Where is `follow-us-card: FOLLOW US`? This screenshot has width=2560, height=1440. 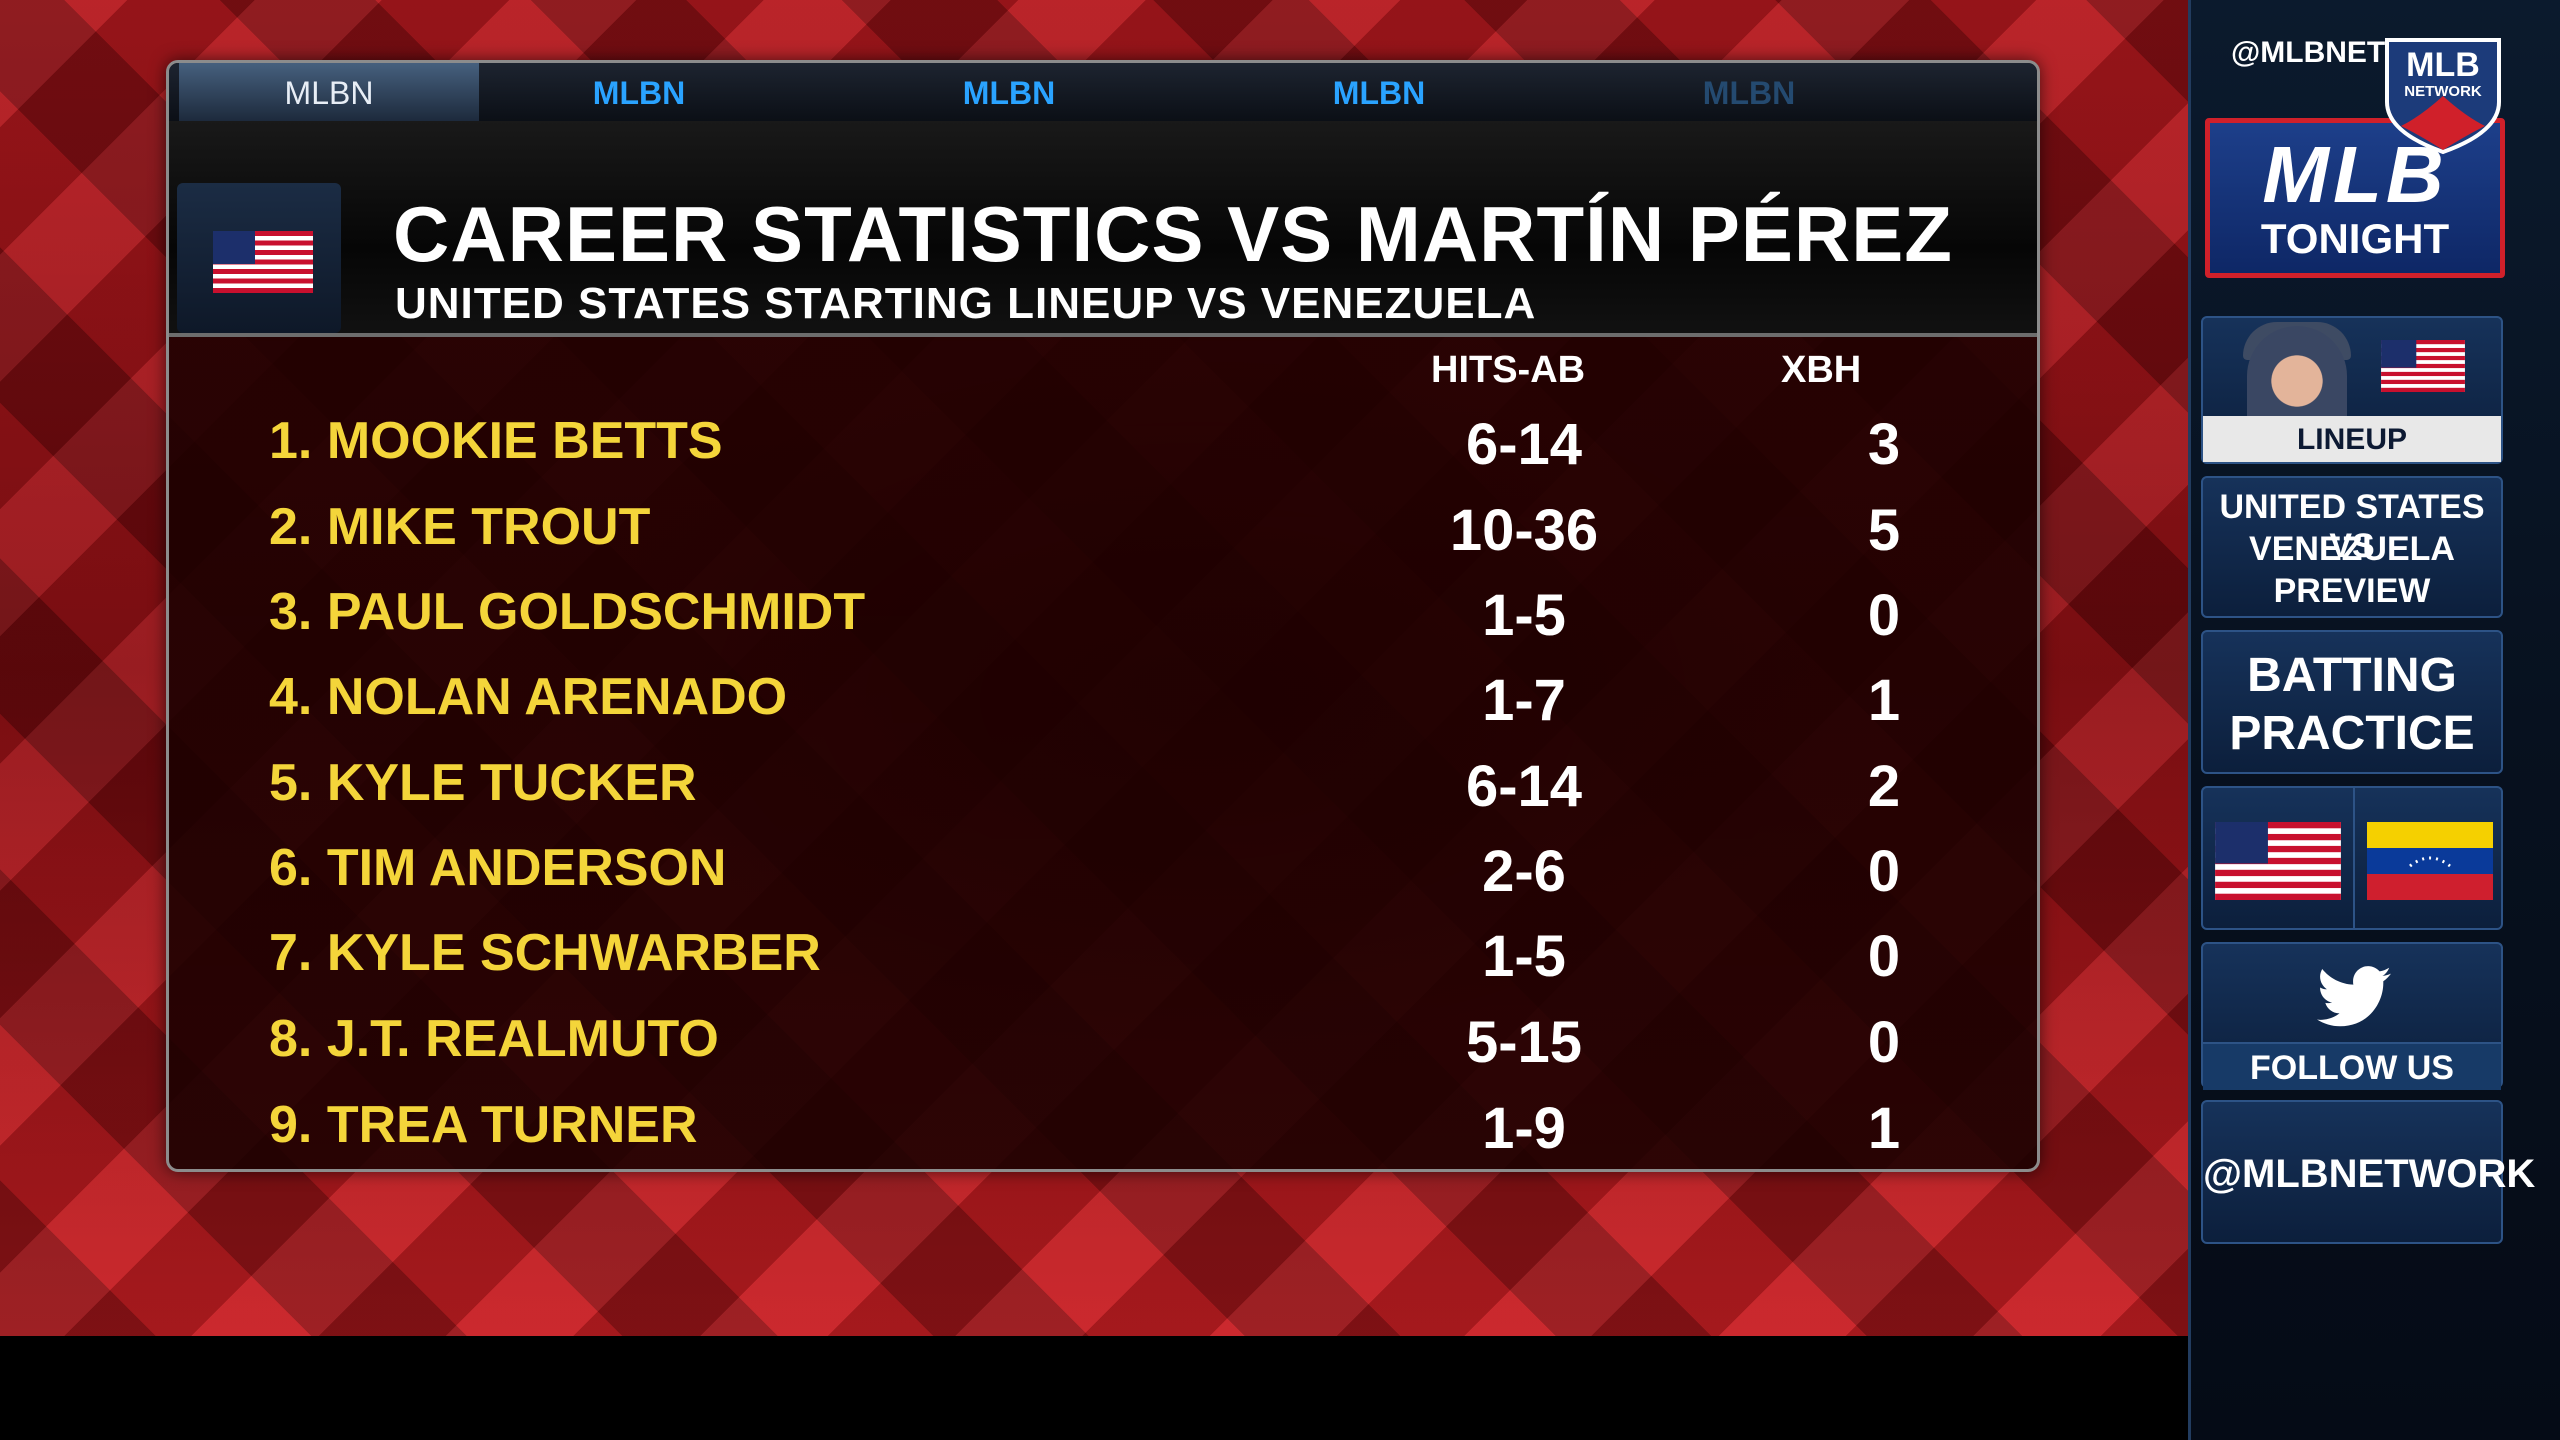 follow-us-card: FOLLOW US is located at coordinates (2352, 1016).